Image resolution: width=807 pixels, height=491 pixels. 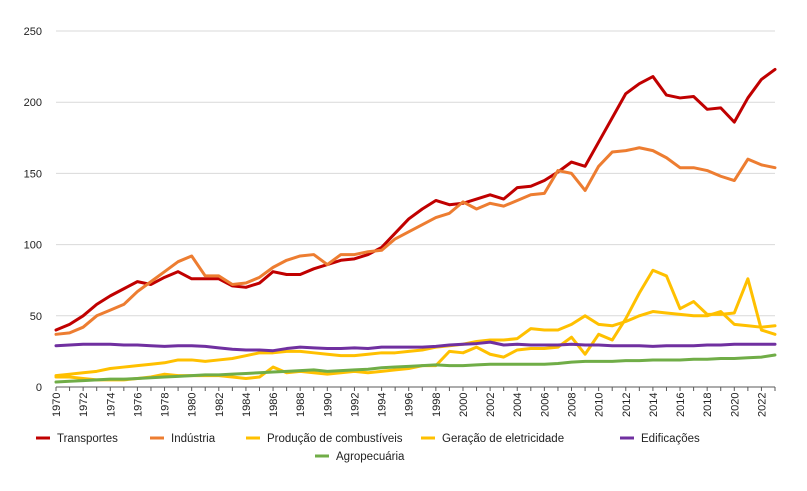 I want to click on legend-label: Geração de eletricidade, so click(x=503, y=439).